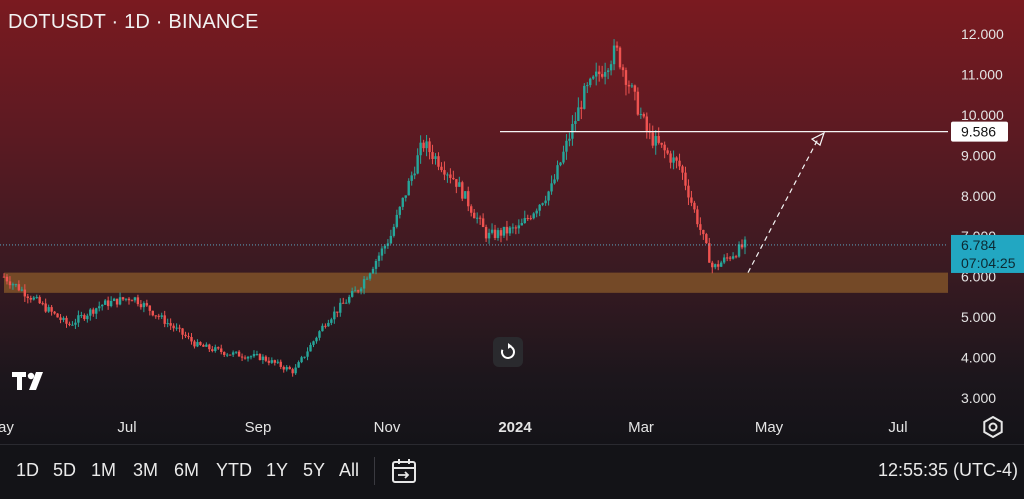  What do you see at coordinates (947, 470) in the screenshot?
I see `session-clock: 12:55:35 (UTC-4)` at bounding box center [947, 470].